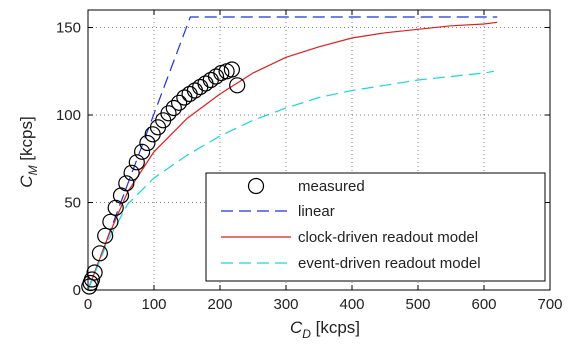 Image resolution: width=573 pixels, height=345 pixels. I want to click on x-tick-label: 100, so click(153, 304).